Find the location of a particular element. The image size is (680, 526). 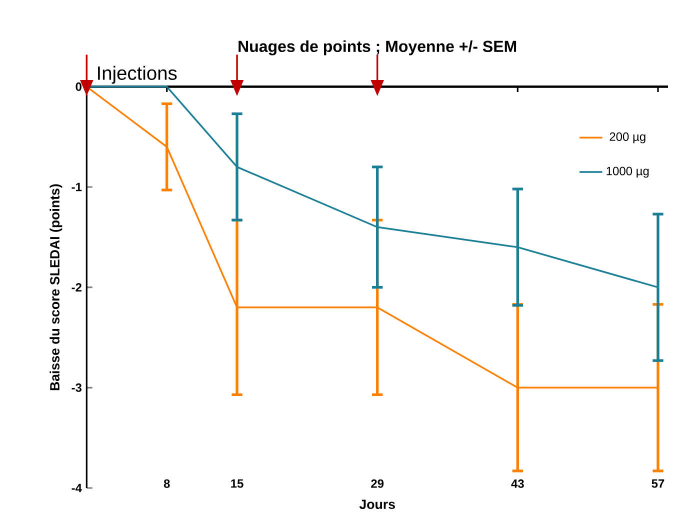

x-axis-title: Jours is located at coordinates (377, 505).